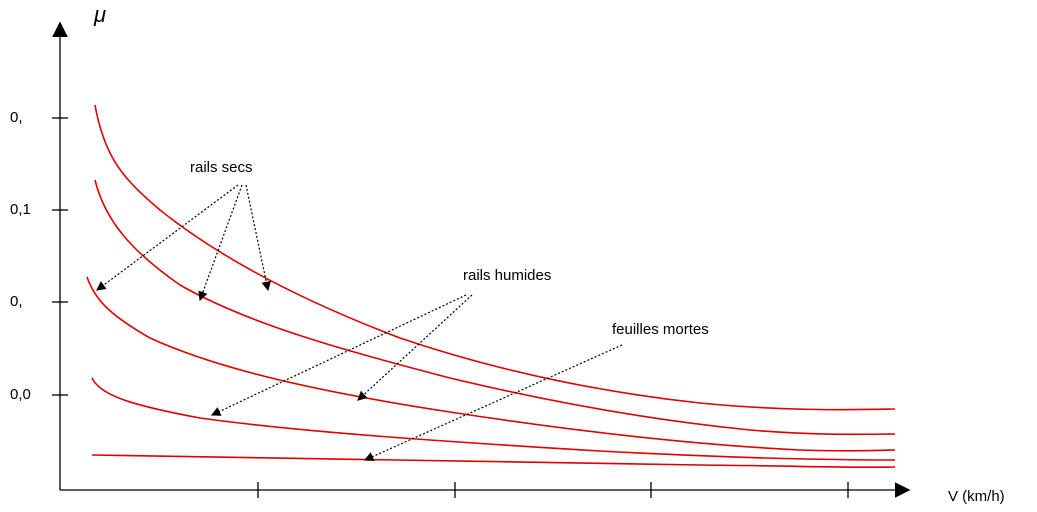 This screenshot has width=1037, height=512. What do you see at coordinates (660, 329) in the screenshot?
I see `annotation: feuilles mortes` at bounding box center [660, 329].